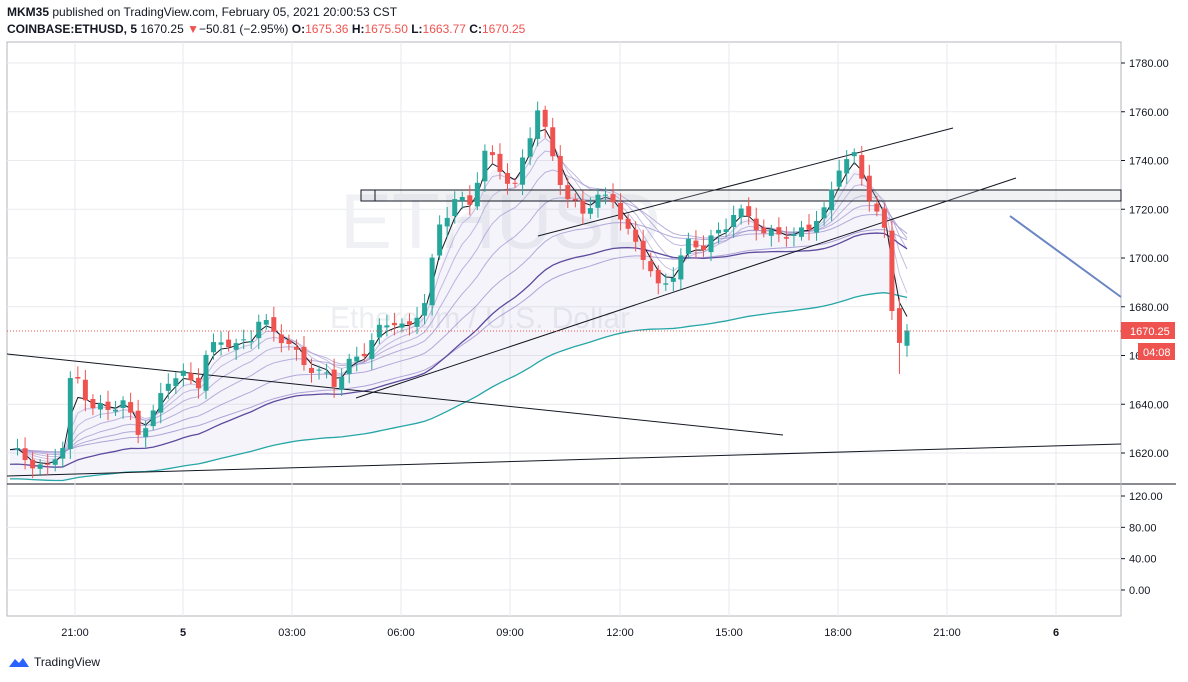 This screenshot has width=1188, height=682. I want to click on countdown-tag, so click(1156, 351).